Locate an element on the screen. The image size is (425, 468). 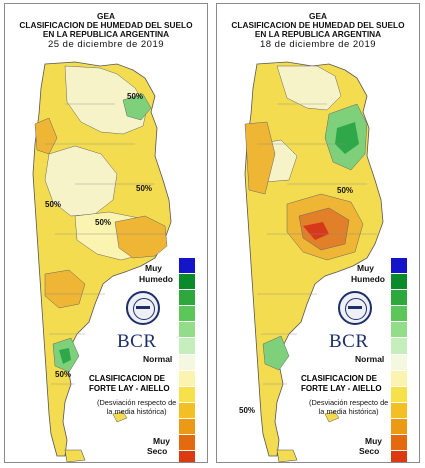
dry-zone-patagonia is located at coordinates (65, 289).